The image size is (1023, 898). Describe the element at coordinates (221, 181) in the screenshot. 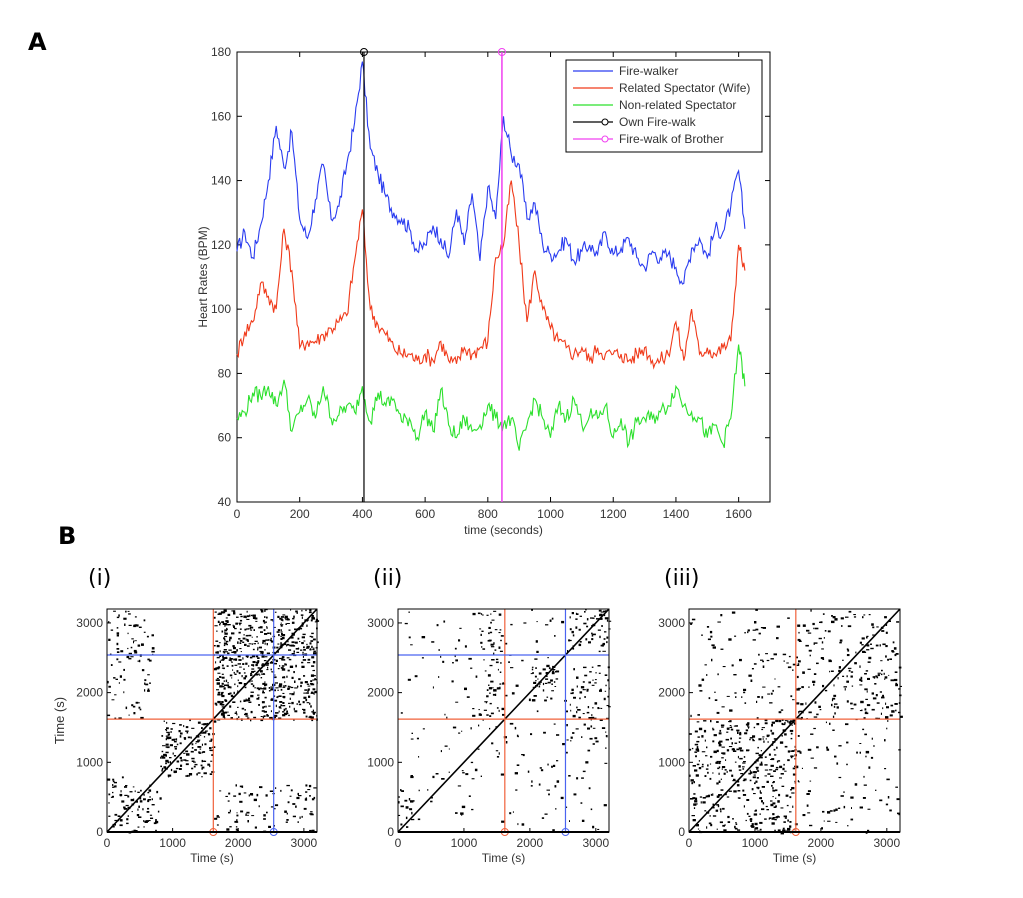

I see `y-tick-label: 140` at that location.